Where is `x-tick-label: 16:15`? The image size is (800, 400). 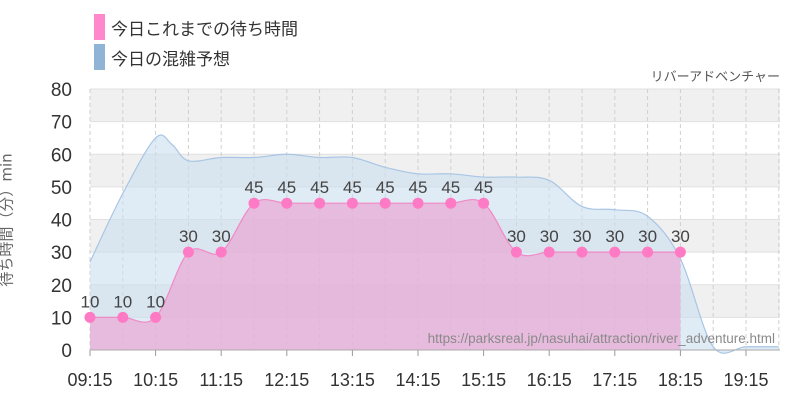
x-tick-label: 16:15 is located at coordinates (549, 380).